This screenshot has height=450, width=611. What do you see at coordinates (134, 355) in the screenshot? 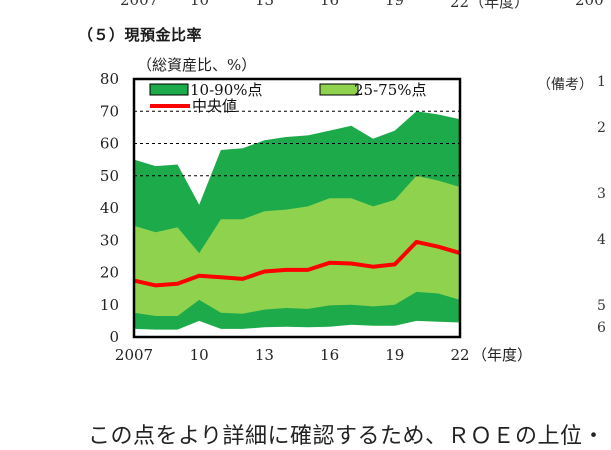
I see `x-tick-label: 2007` at bounding box center [134, 355].